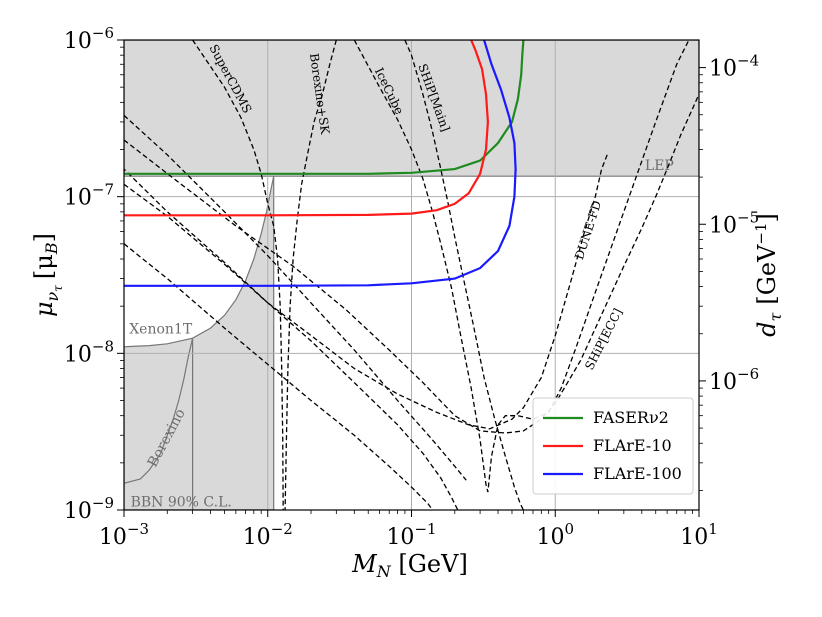  Describe the element at coordinates (159, 424) in the screenshot. I see `region-borexino` at that location.